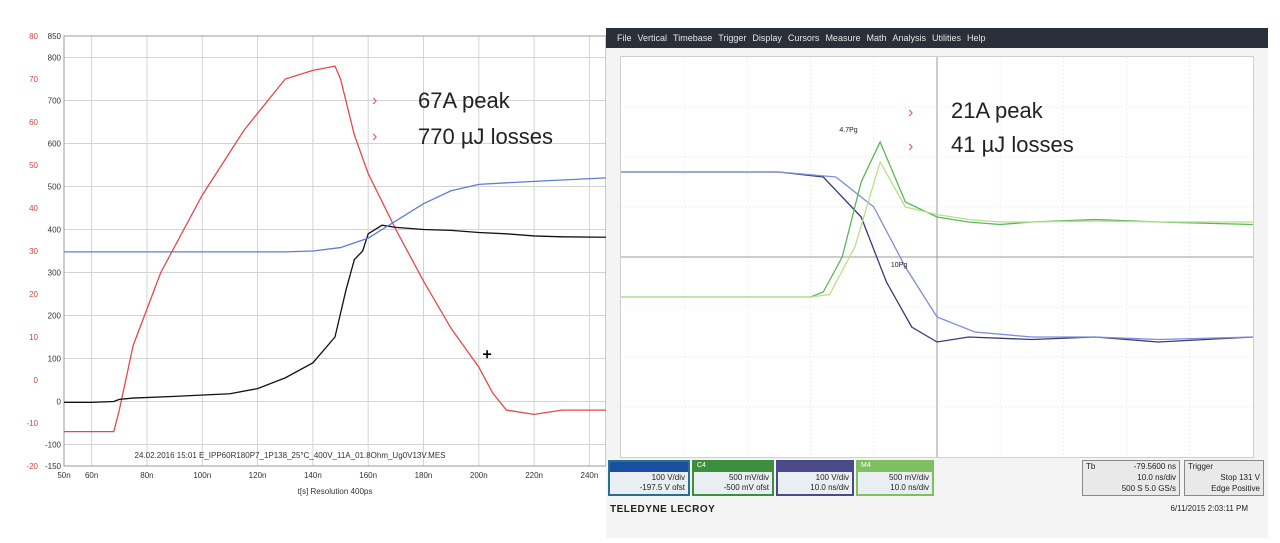 This screenshot has width=1280, height=543. Describe the element at coordinates (33, 251) in the screenshot. I see `y-tick-label-left: 30` at that location.